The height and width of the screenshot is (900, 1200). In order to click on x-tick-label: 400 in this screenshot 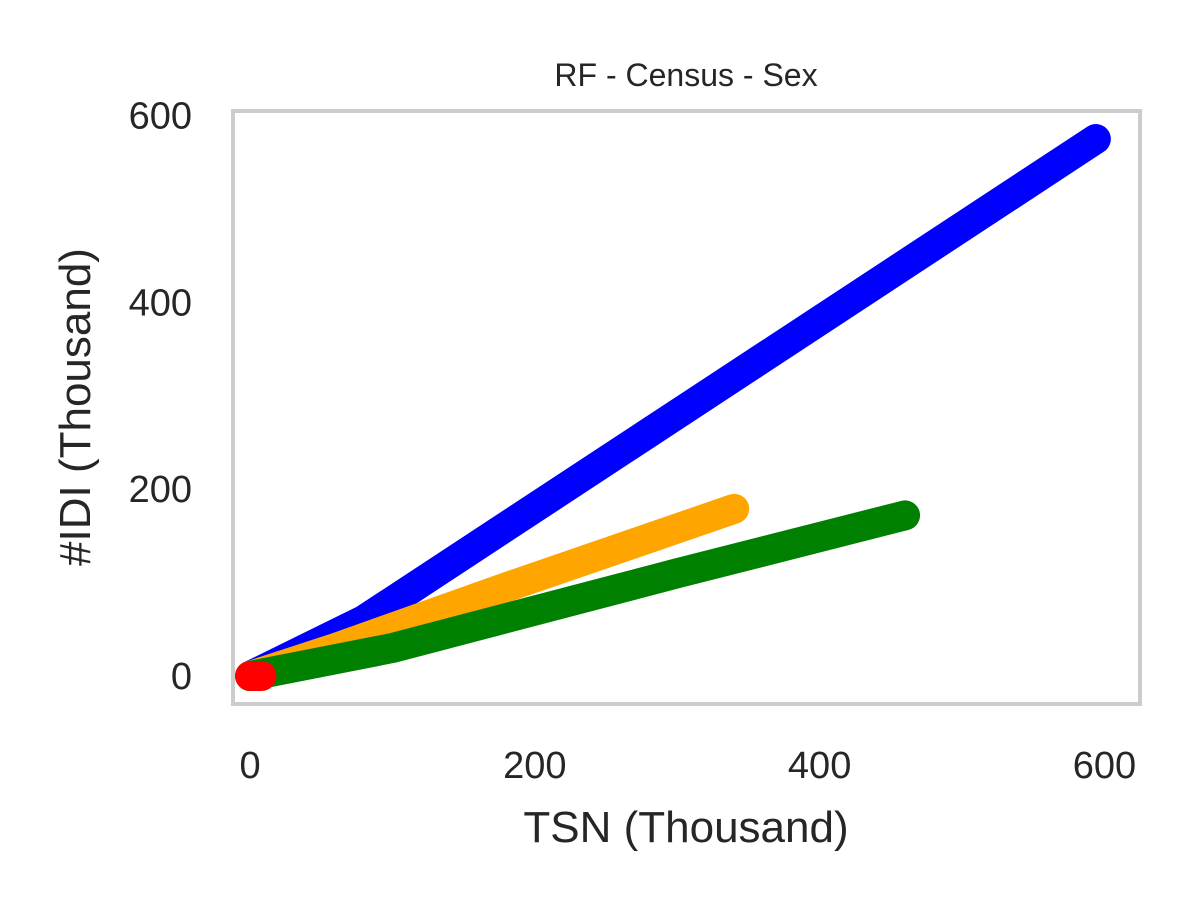, I will do `click(819, 766)`.